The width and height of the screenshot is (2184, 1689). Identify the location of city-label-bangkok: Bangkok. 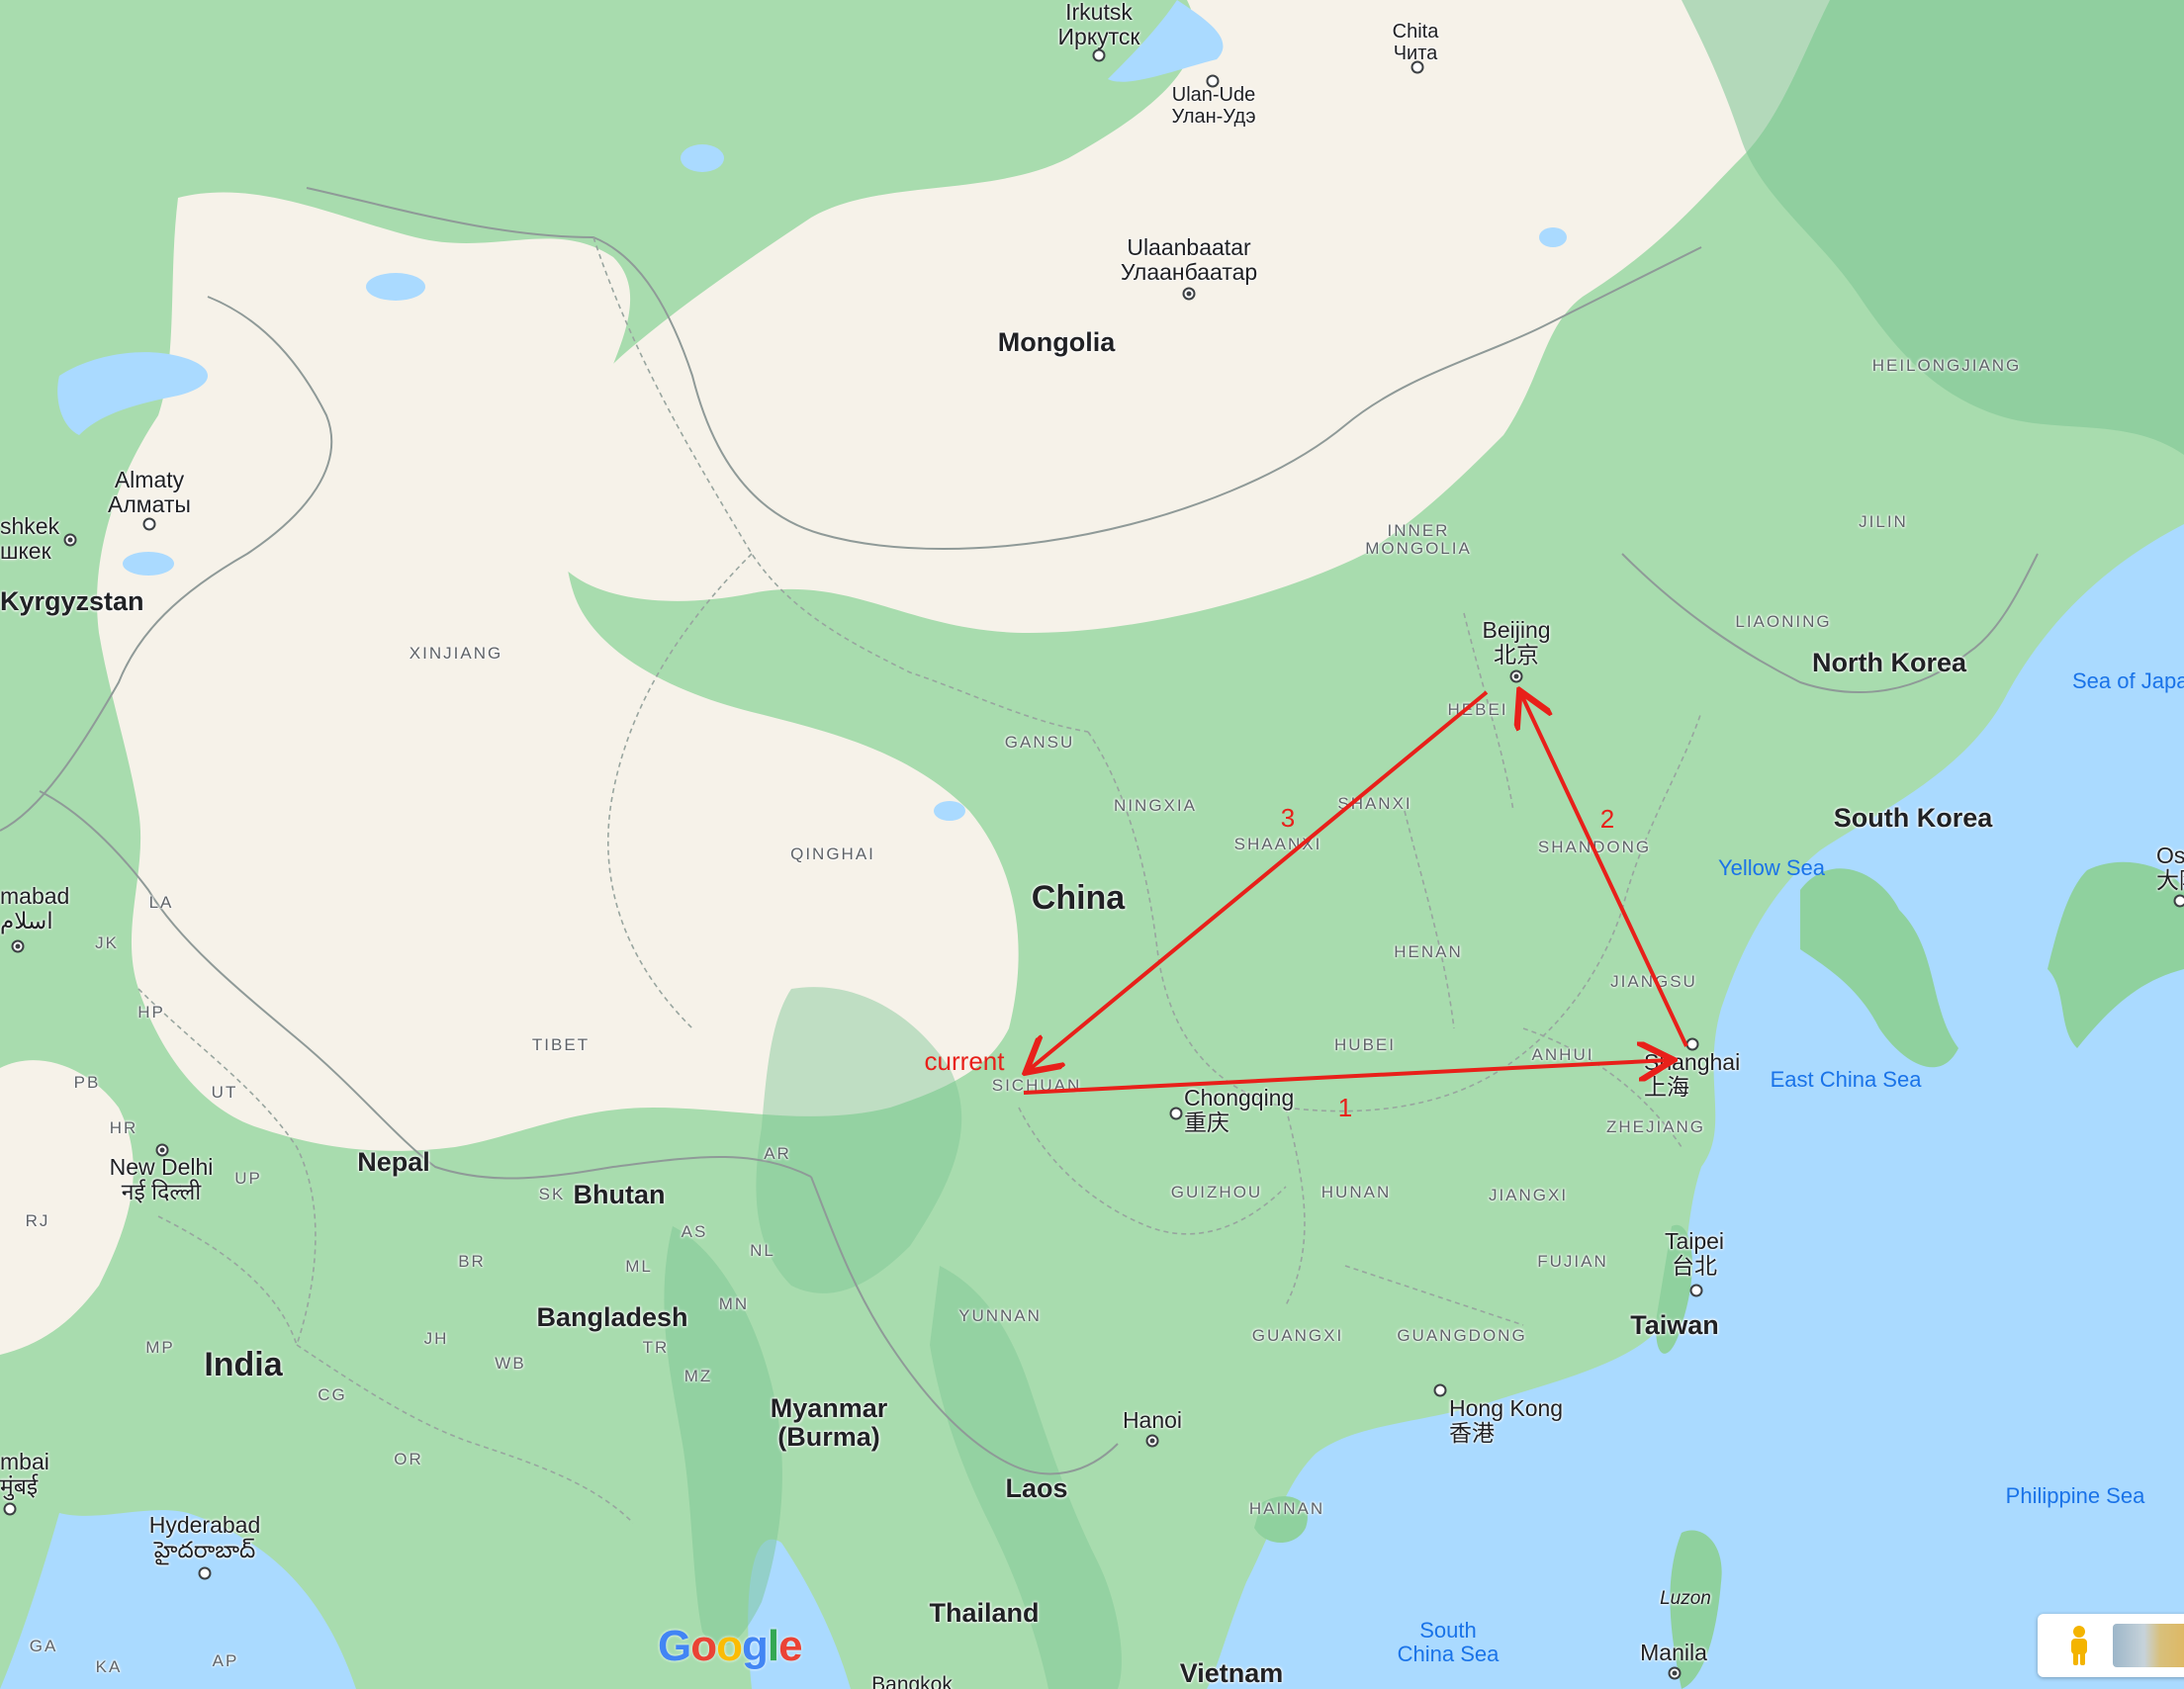
(912, 1681).